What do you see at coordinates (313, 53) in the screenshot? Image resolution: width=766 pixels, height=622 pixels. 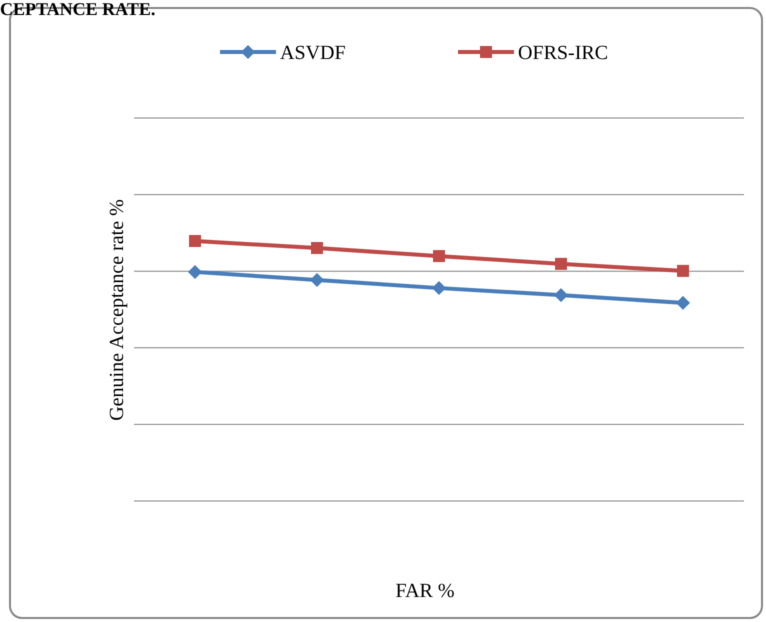 I see `legend-label: ASVDF` at bounding box center [313, 53].